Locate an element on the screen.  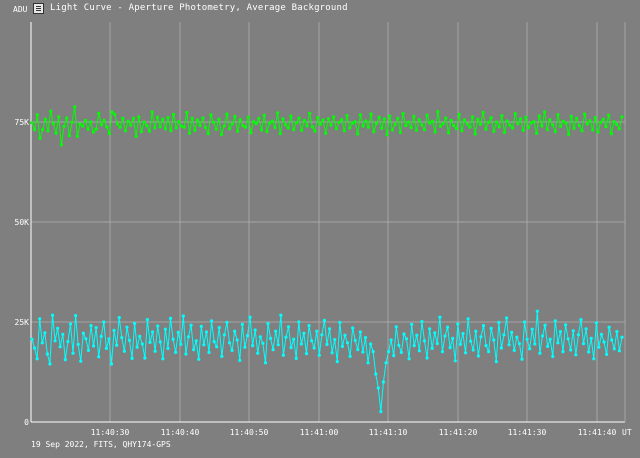
app-icon is located at coordinates (38, 8).